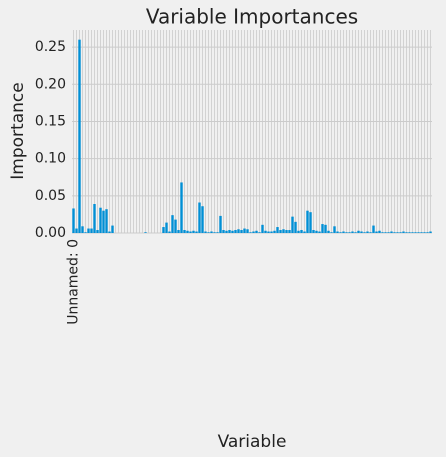  I want to click on y-tick-label: 0.20, so click(50, 84).